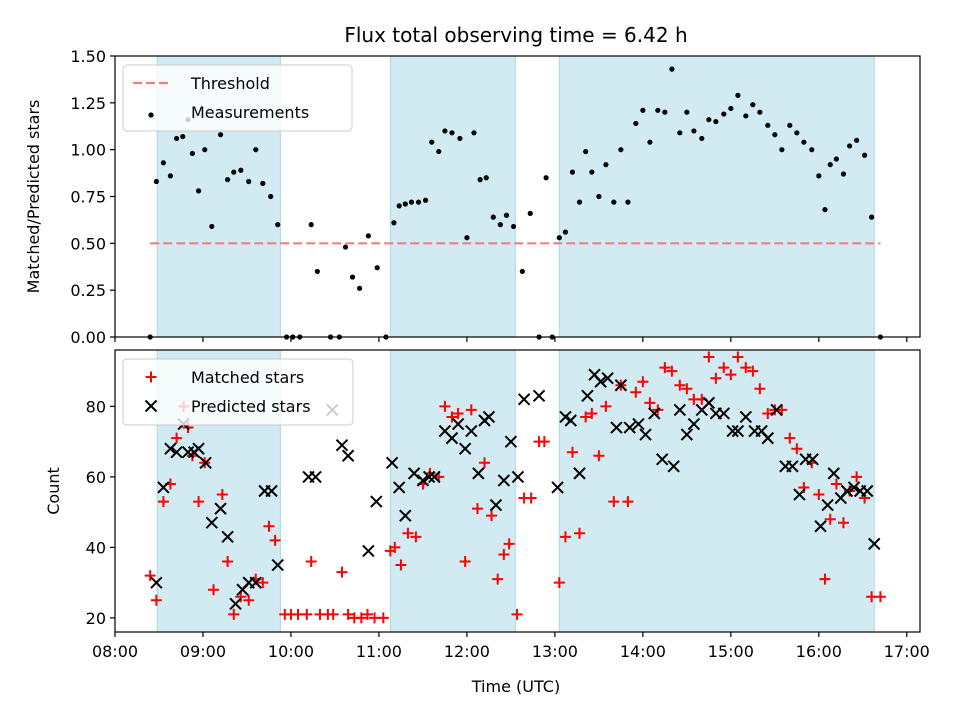 The width and height of the screenshot is (960, 720). What do you see at coordinates (379, 651) in the screenshot?
I see `x-tick-label: 11:00` at bounding box center [379, 651].